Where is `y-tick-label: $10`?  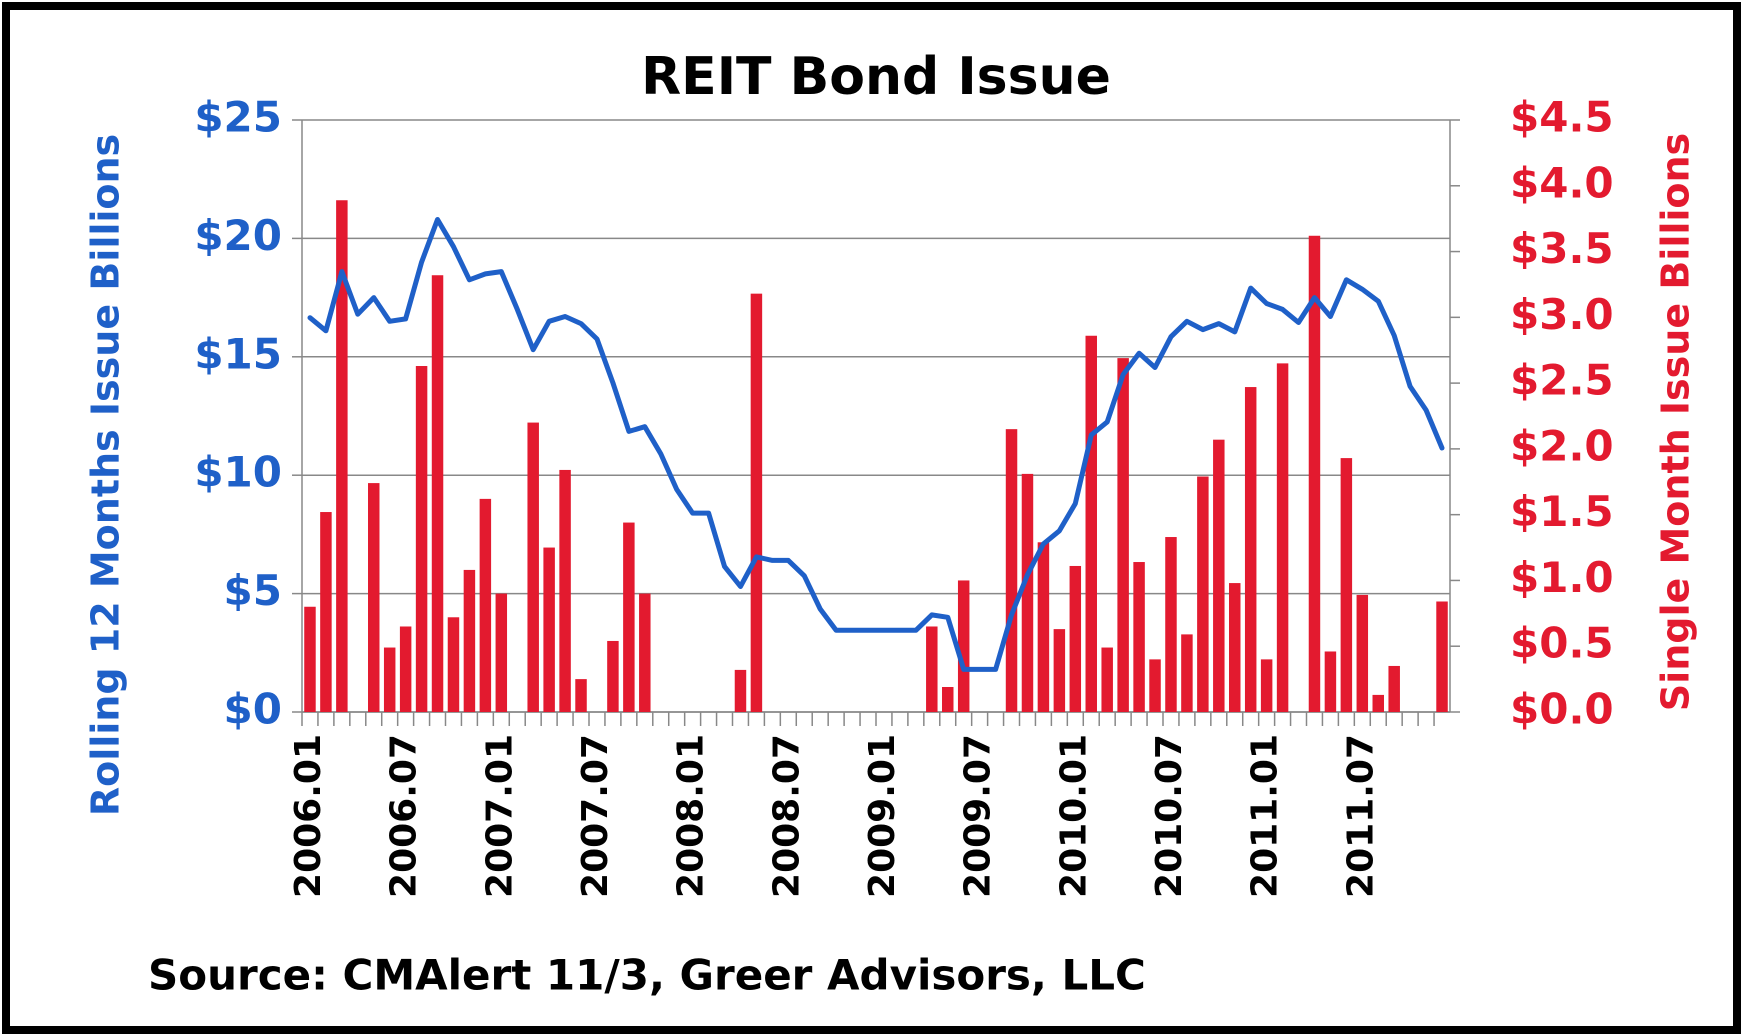
y-tick-label: $10 is located at coordinates (238, 472).